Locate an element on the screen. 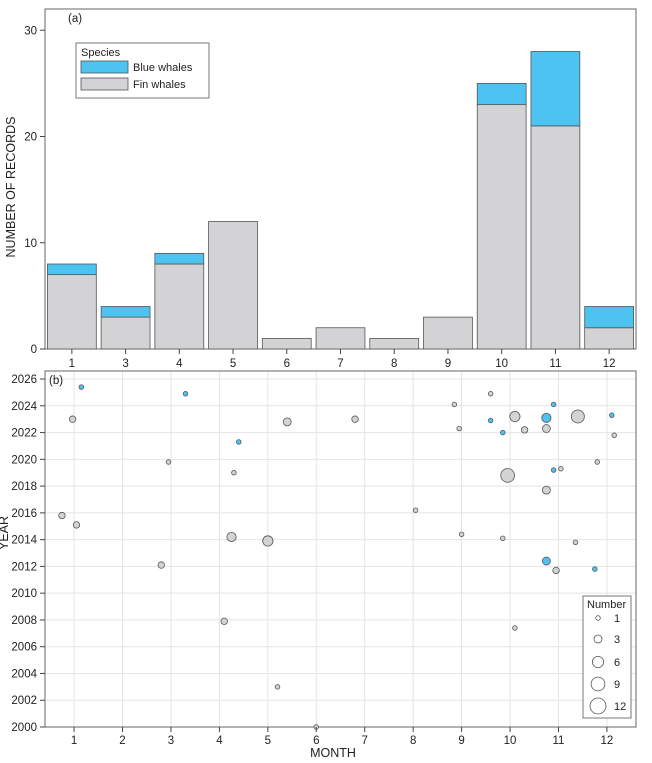  month-tick-label-1: 1 is located at coordinates (74, 741).